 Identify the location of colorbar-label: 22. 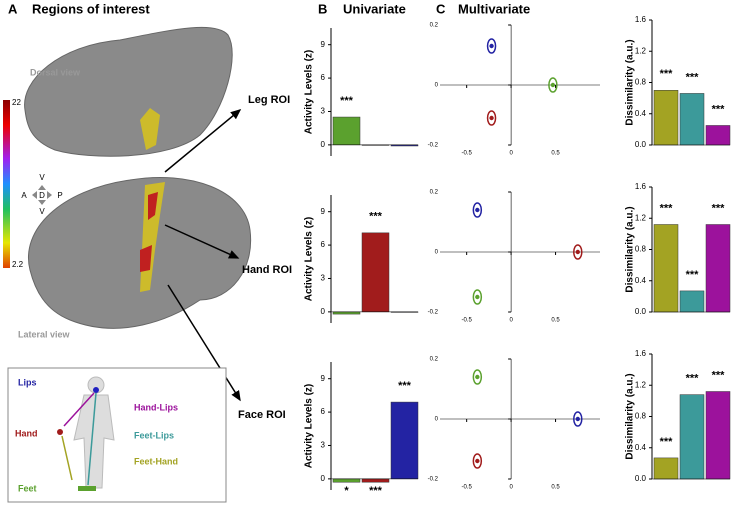
(16, 102).